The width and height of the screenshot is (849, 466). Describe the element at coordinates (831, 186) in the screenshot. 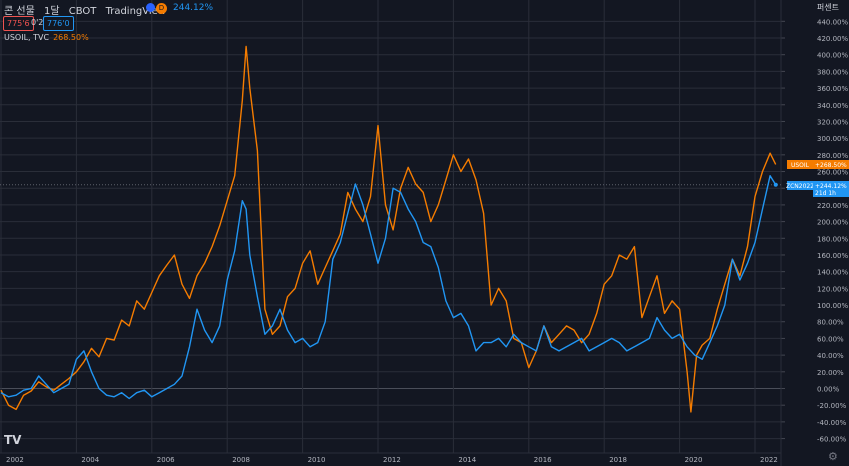

I see `zc-badge-value: +244.12%` at that location.